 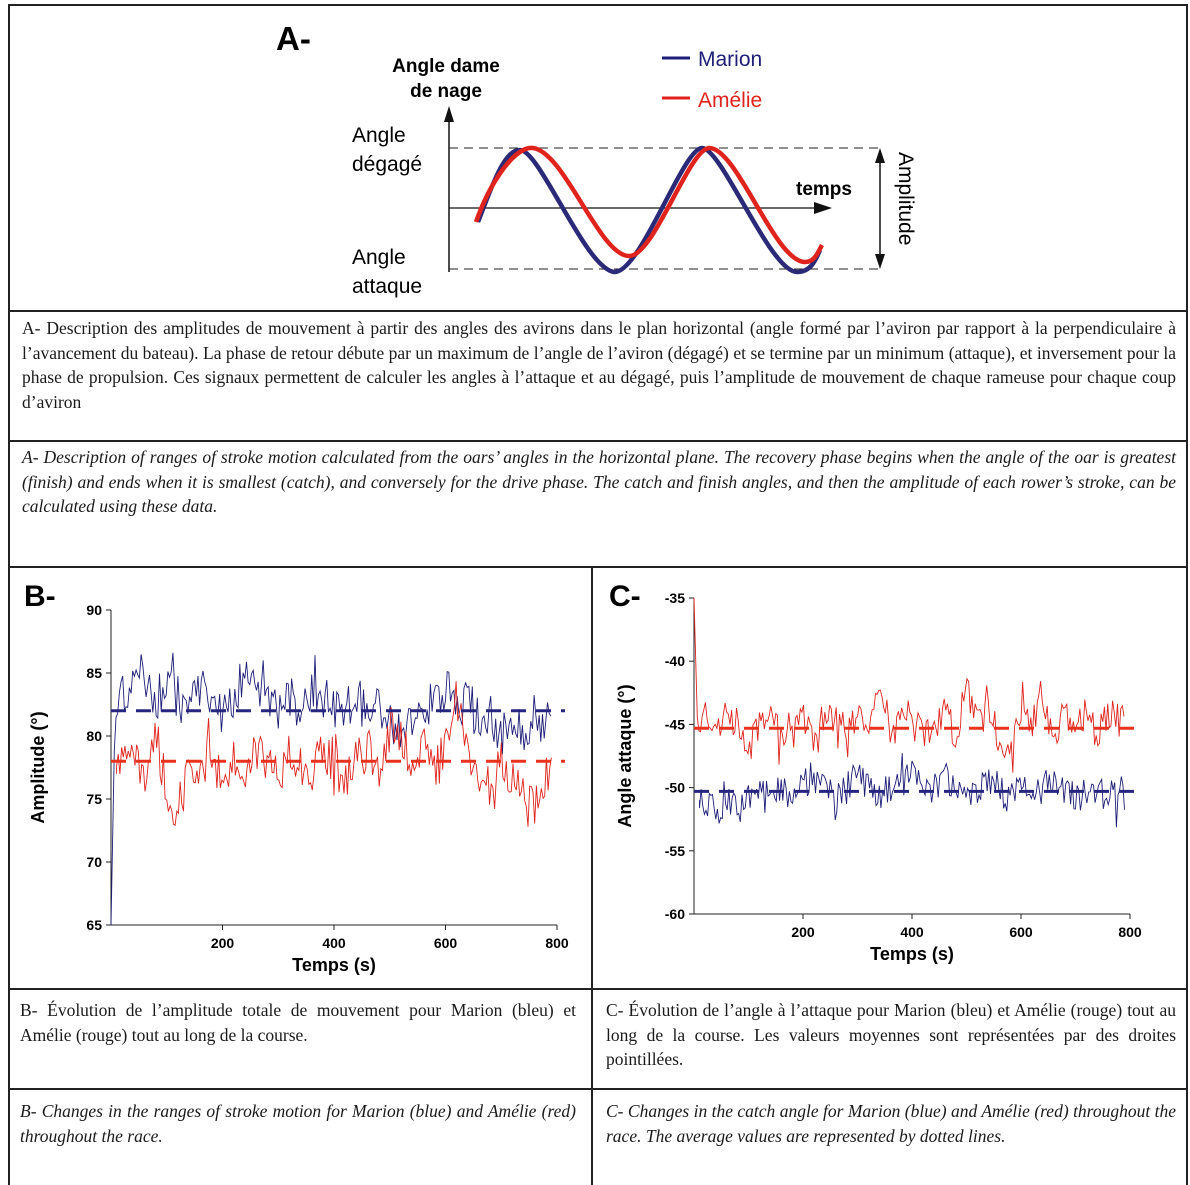 I want to click on y-tick-label: -55, so click(x=675, y=851).